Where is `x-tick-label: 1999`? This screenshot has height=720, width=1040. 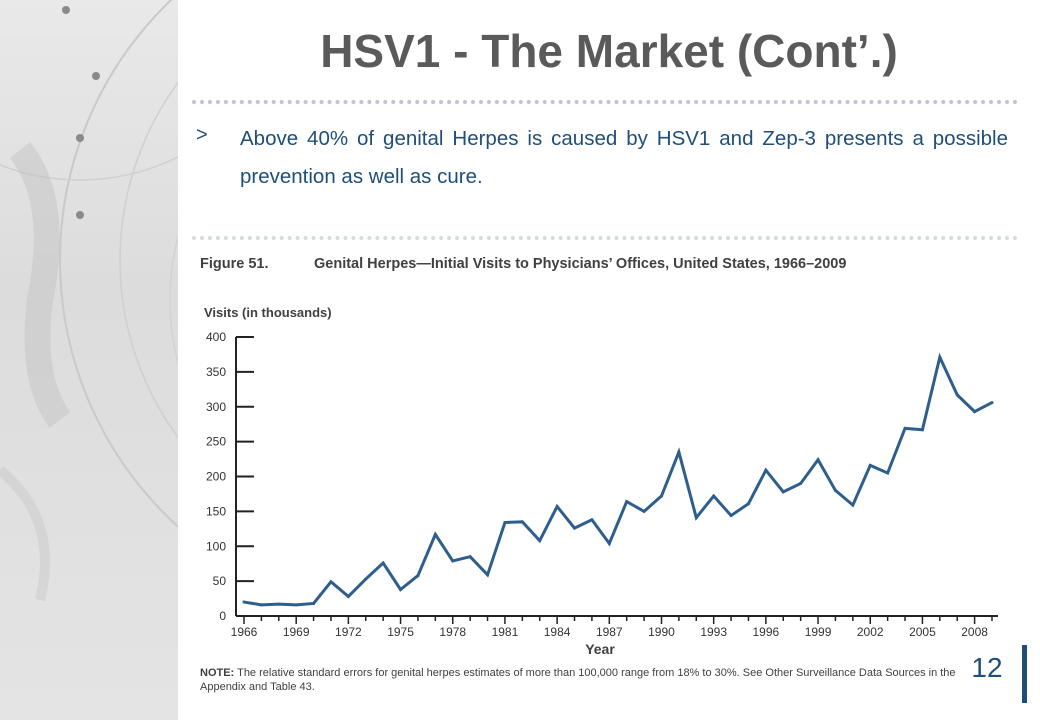
x-tick-label: 1999 is located at coordinates (818, 632).